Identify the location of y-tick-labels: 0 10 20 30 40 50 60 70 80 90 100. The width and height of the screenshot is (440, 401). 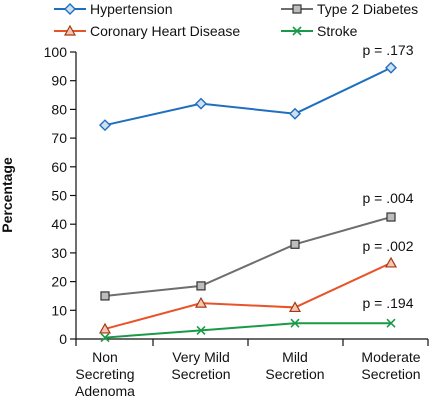
(56, 195).